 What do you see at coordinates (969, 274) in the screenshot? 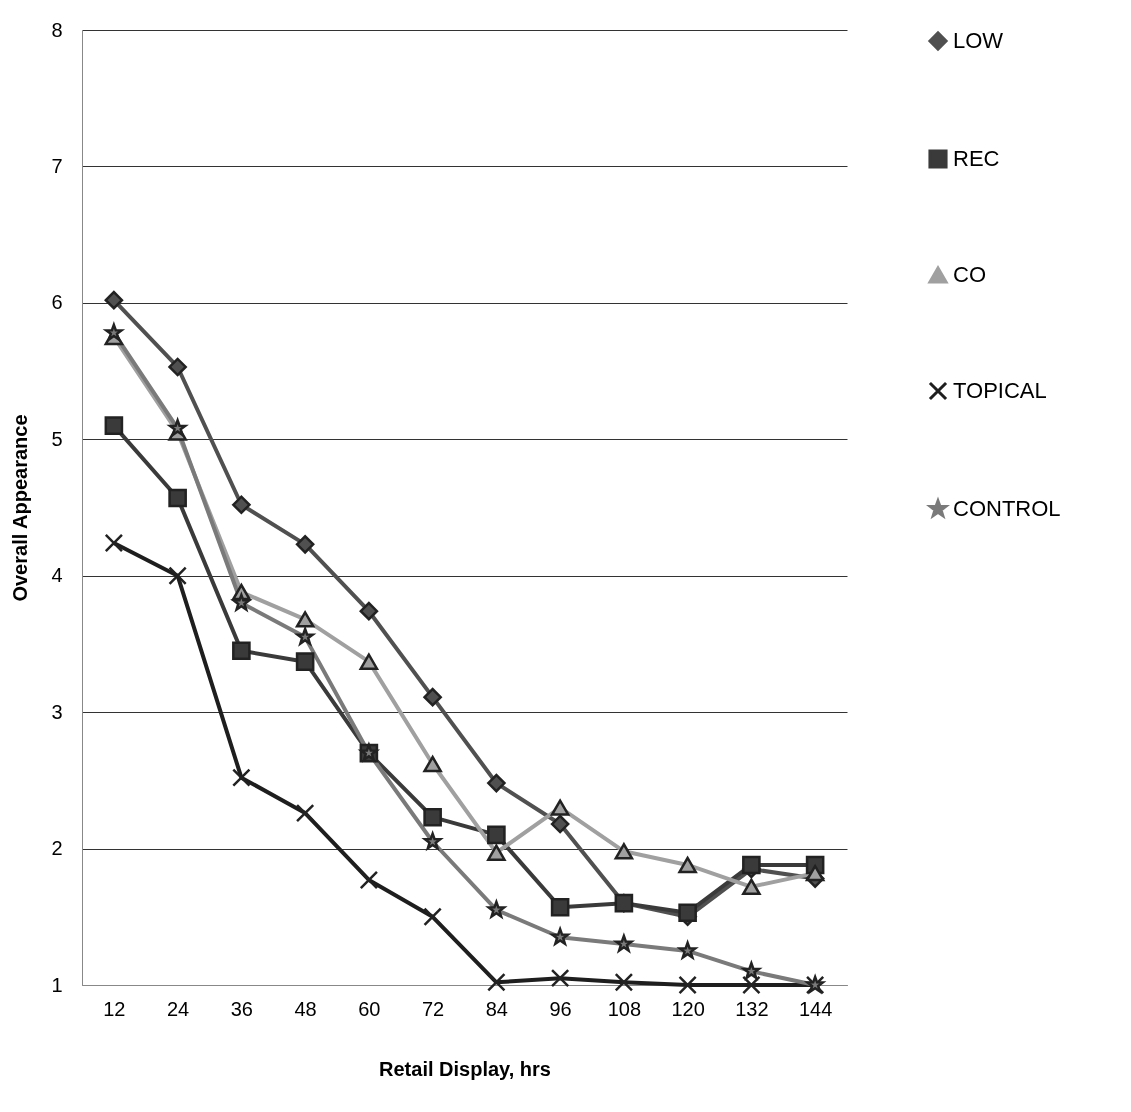
I see `legend-label: CO` at bounding box center [969, 274].